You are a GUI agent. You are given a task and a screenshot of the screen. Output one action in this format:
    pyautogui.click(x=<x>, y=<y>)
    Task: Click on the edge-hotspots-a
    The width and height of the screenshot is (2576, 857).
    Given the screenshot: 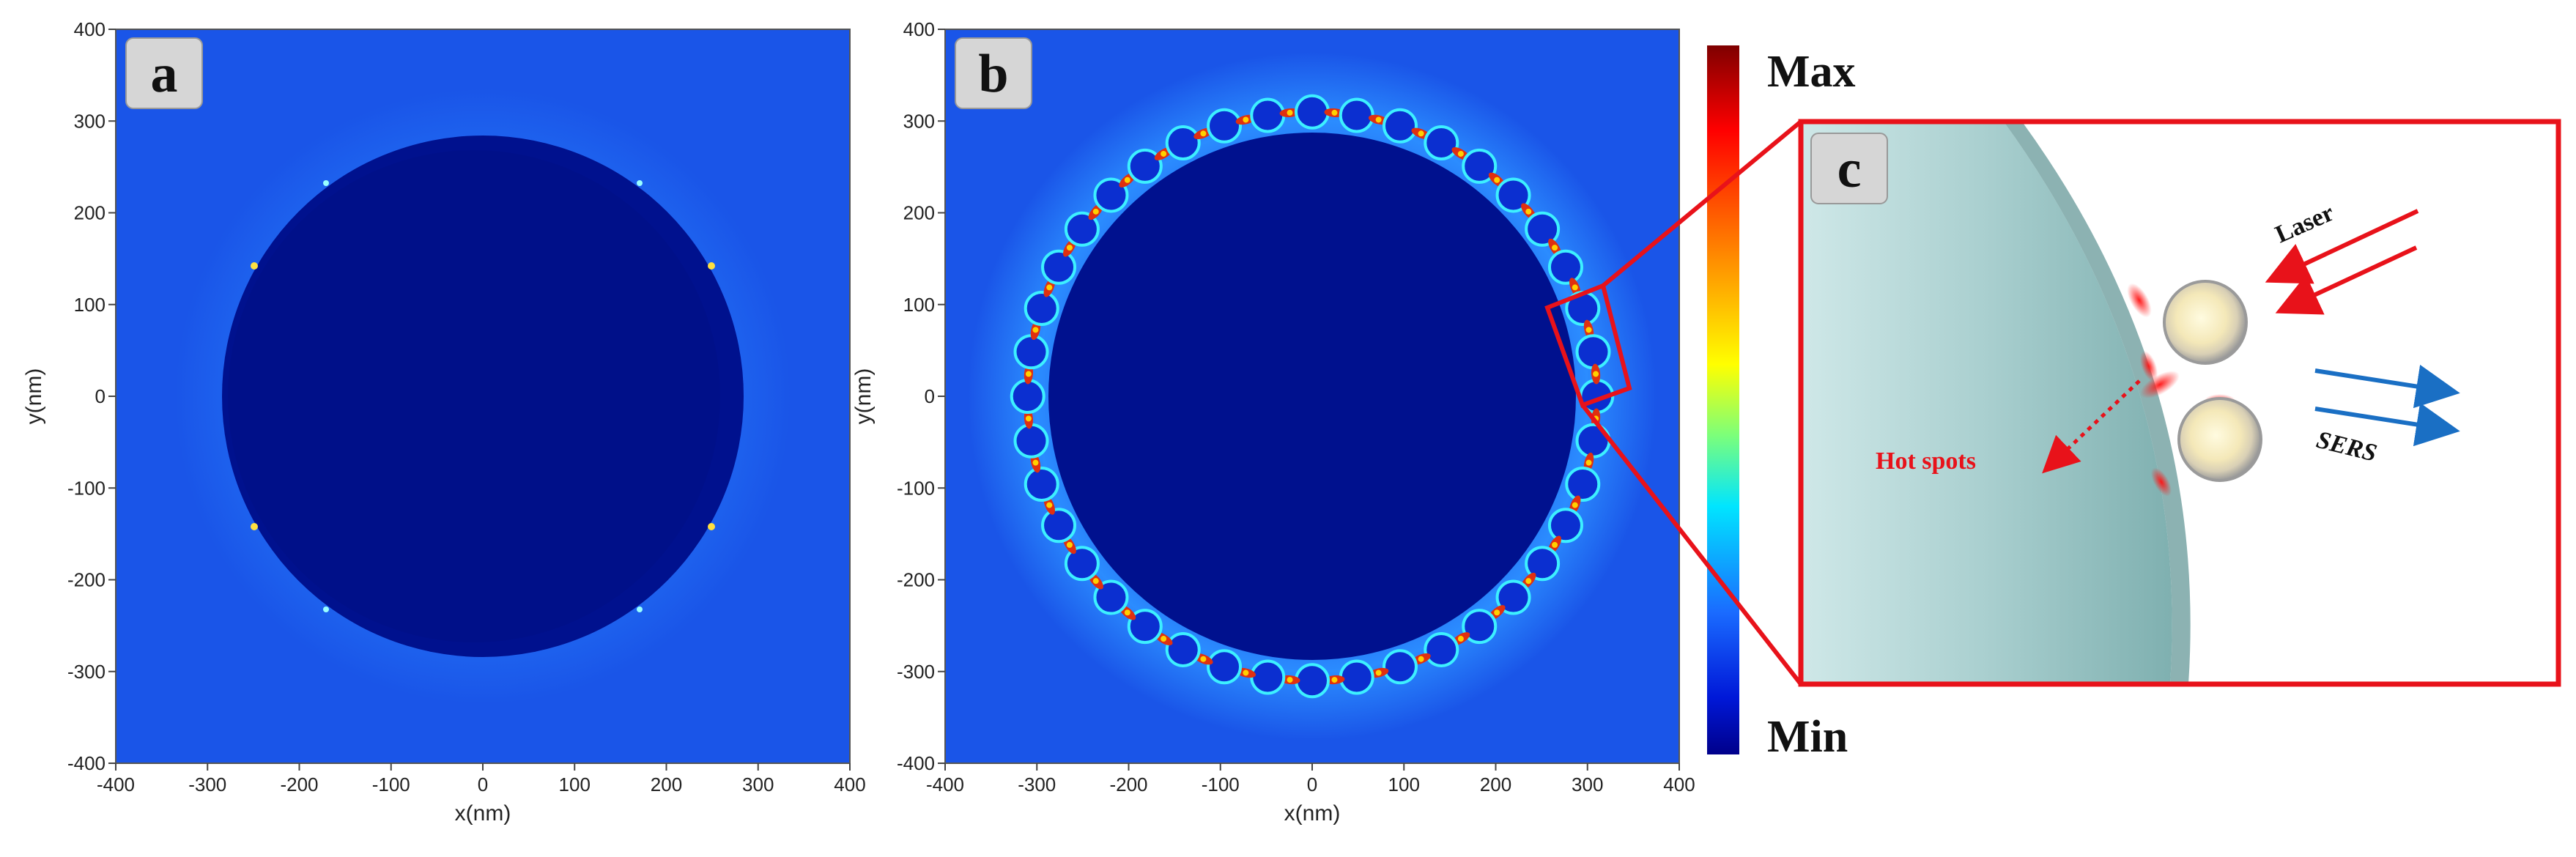 What is the action you would take?
    pyautogui.click(x=483, y=396)
    